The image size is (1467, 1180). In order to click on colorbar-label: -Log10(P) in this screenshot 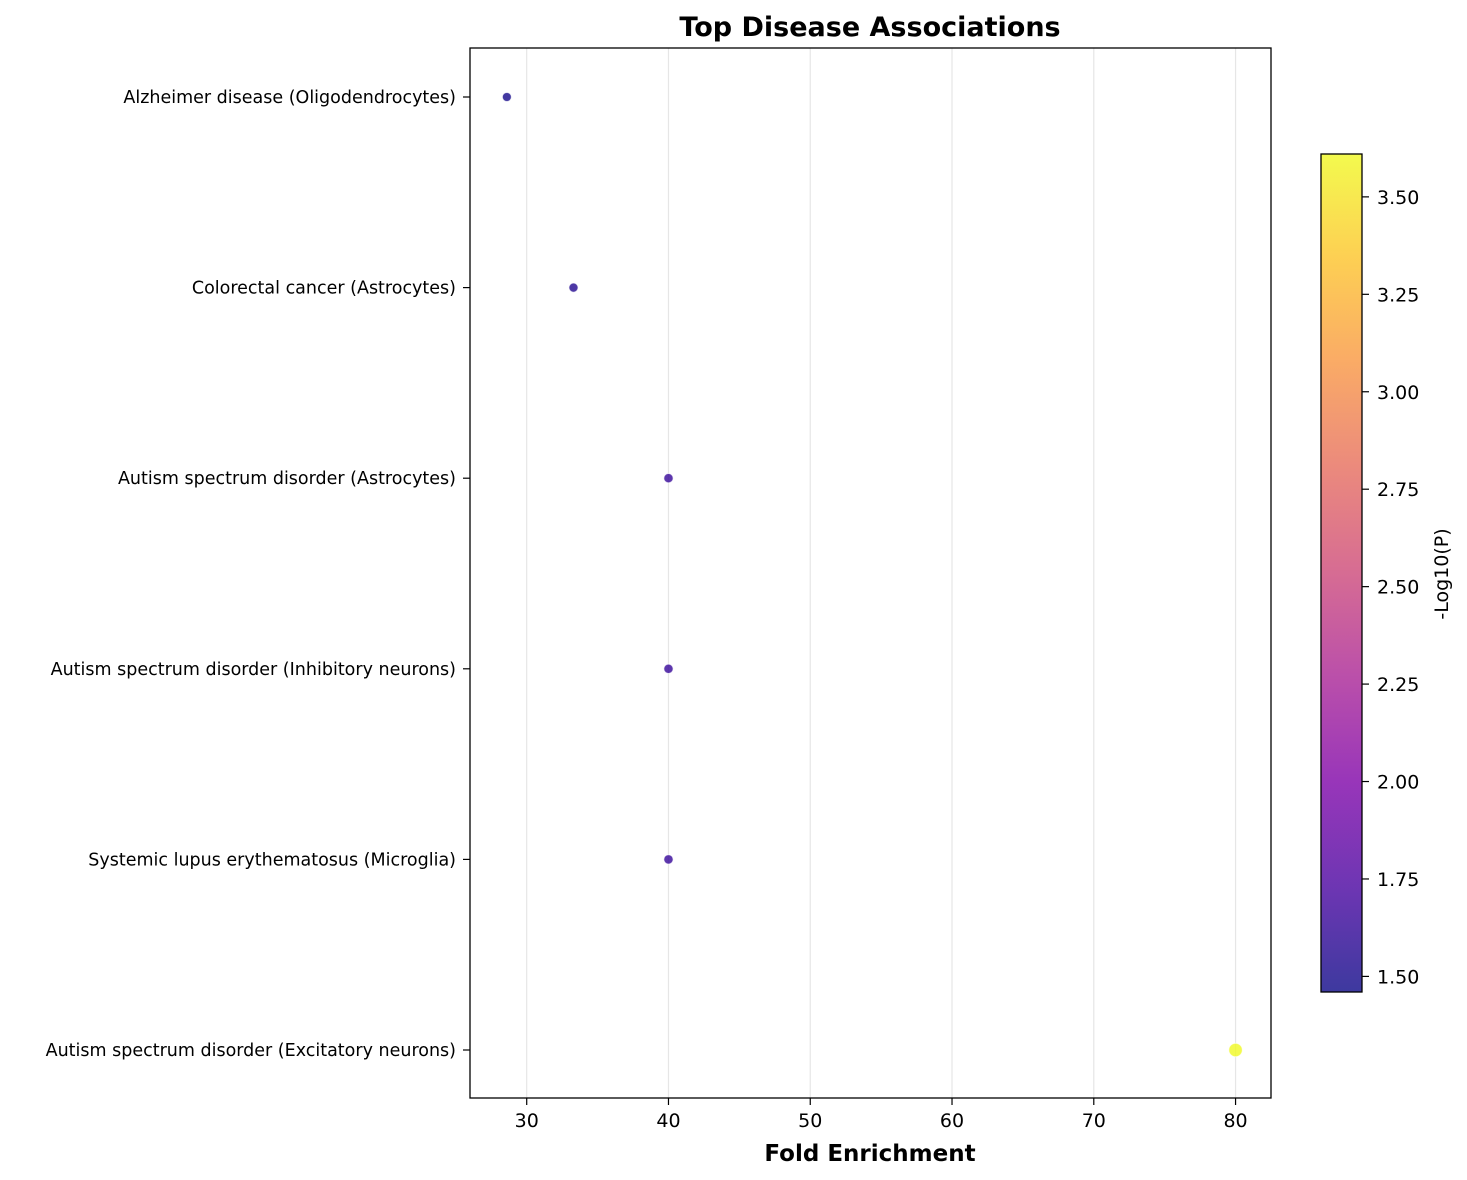, I will do `click(1442, 573)`.